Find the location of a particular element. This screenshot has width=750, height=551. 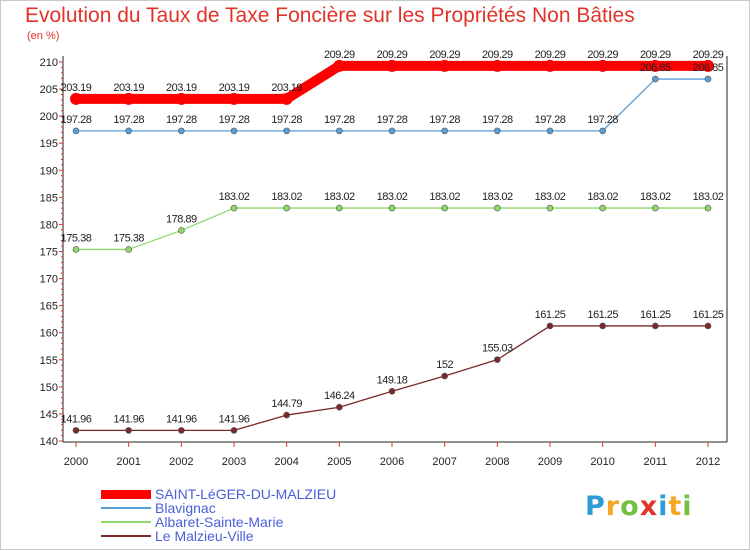

y-tick-label: 140 is located at coordinates (49, 442).